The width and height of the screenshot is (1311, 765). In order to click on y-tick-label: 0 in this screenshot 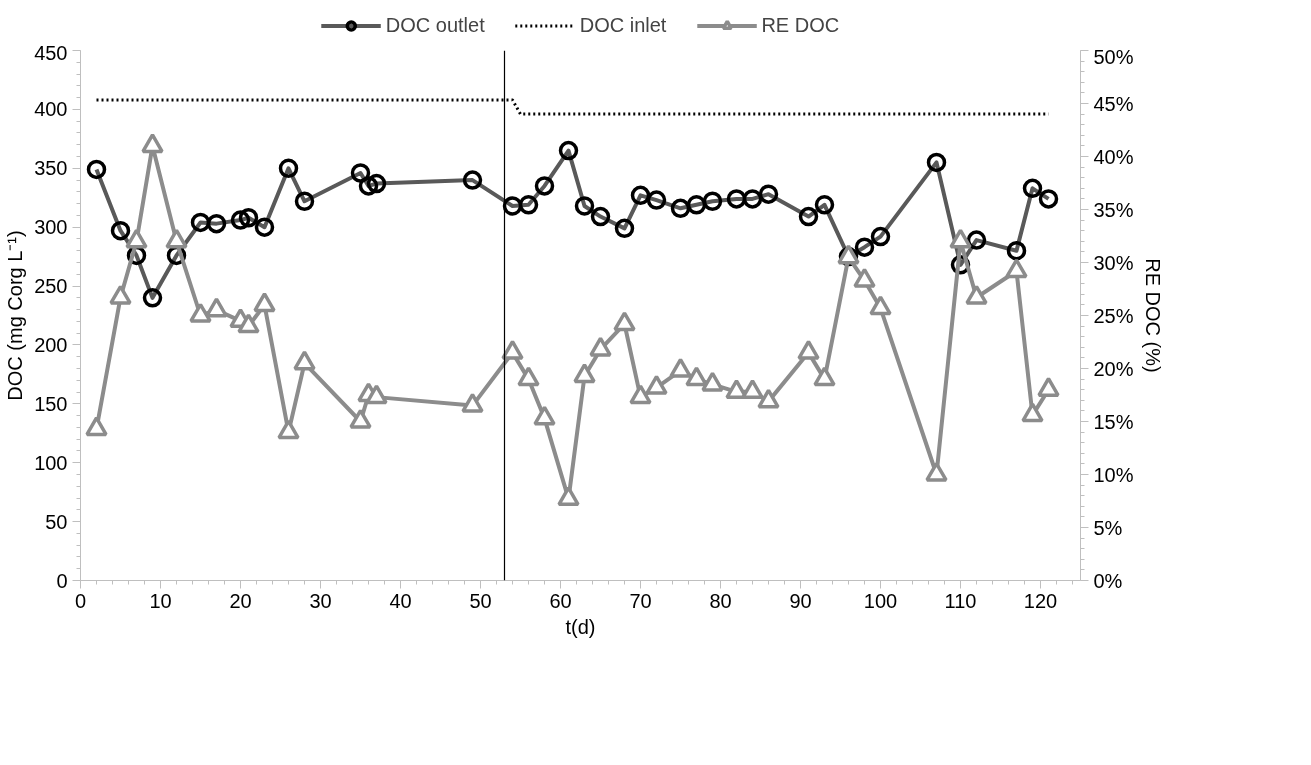, I will do `click(62, 580)`.